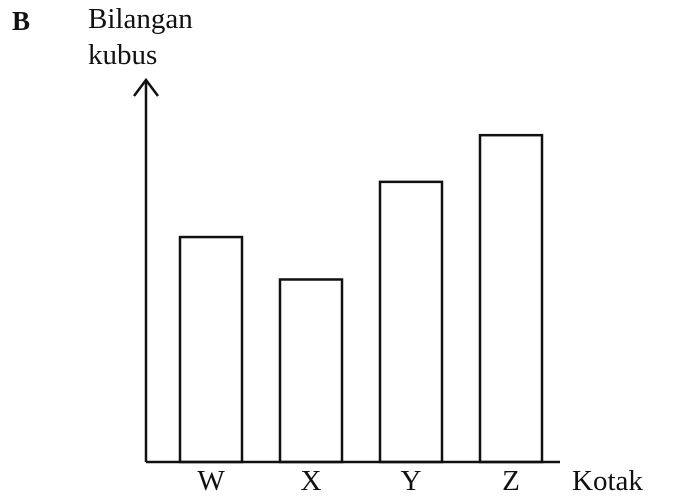 This screenshot has width=684, height=498. I want to click on x-tick-label-z: Z, so click(511, 481).